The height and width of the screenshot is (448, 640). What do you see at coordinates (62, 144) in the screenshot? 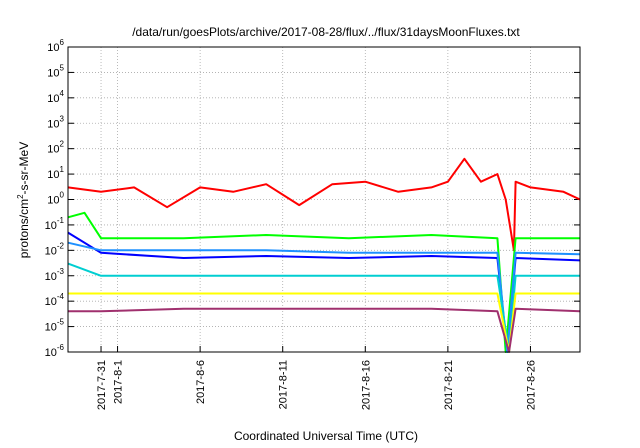
I see `y-tick-exponent: 2` at bounding box center [62, 144].